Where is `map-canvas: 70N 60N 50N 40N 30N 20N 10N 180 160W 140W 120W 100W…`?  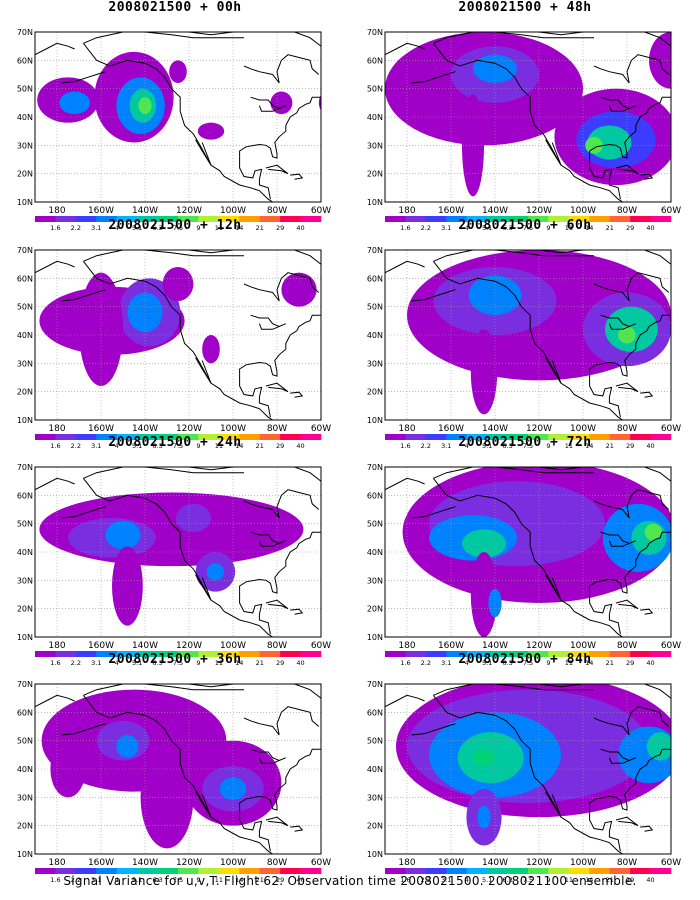 map-canvas: 70N 60N 50N 40N 30N 20N 10N 180 160W 140W 120W 100W… is located at coordinates (174, 130).